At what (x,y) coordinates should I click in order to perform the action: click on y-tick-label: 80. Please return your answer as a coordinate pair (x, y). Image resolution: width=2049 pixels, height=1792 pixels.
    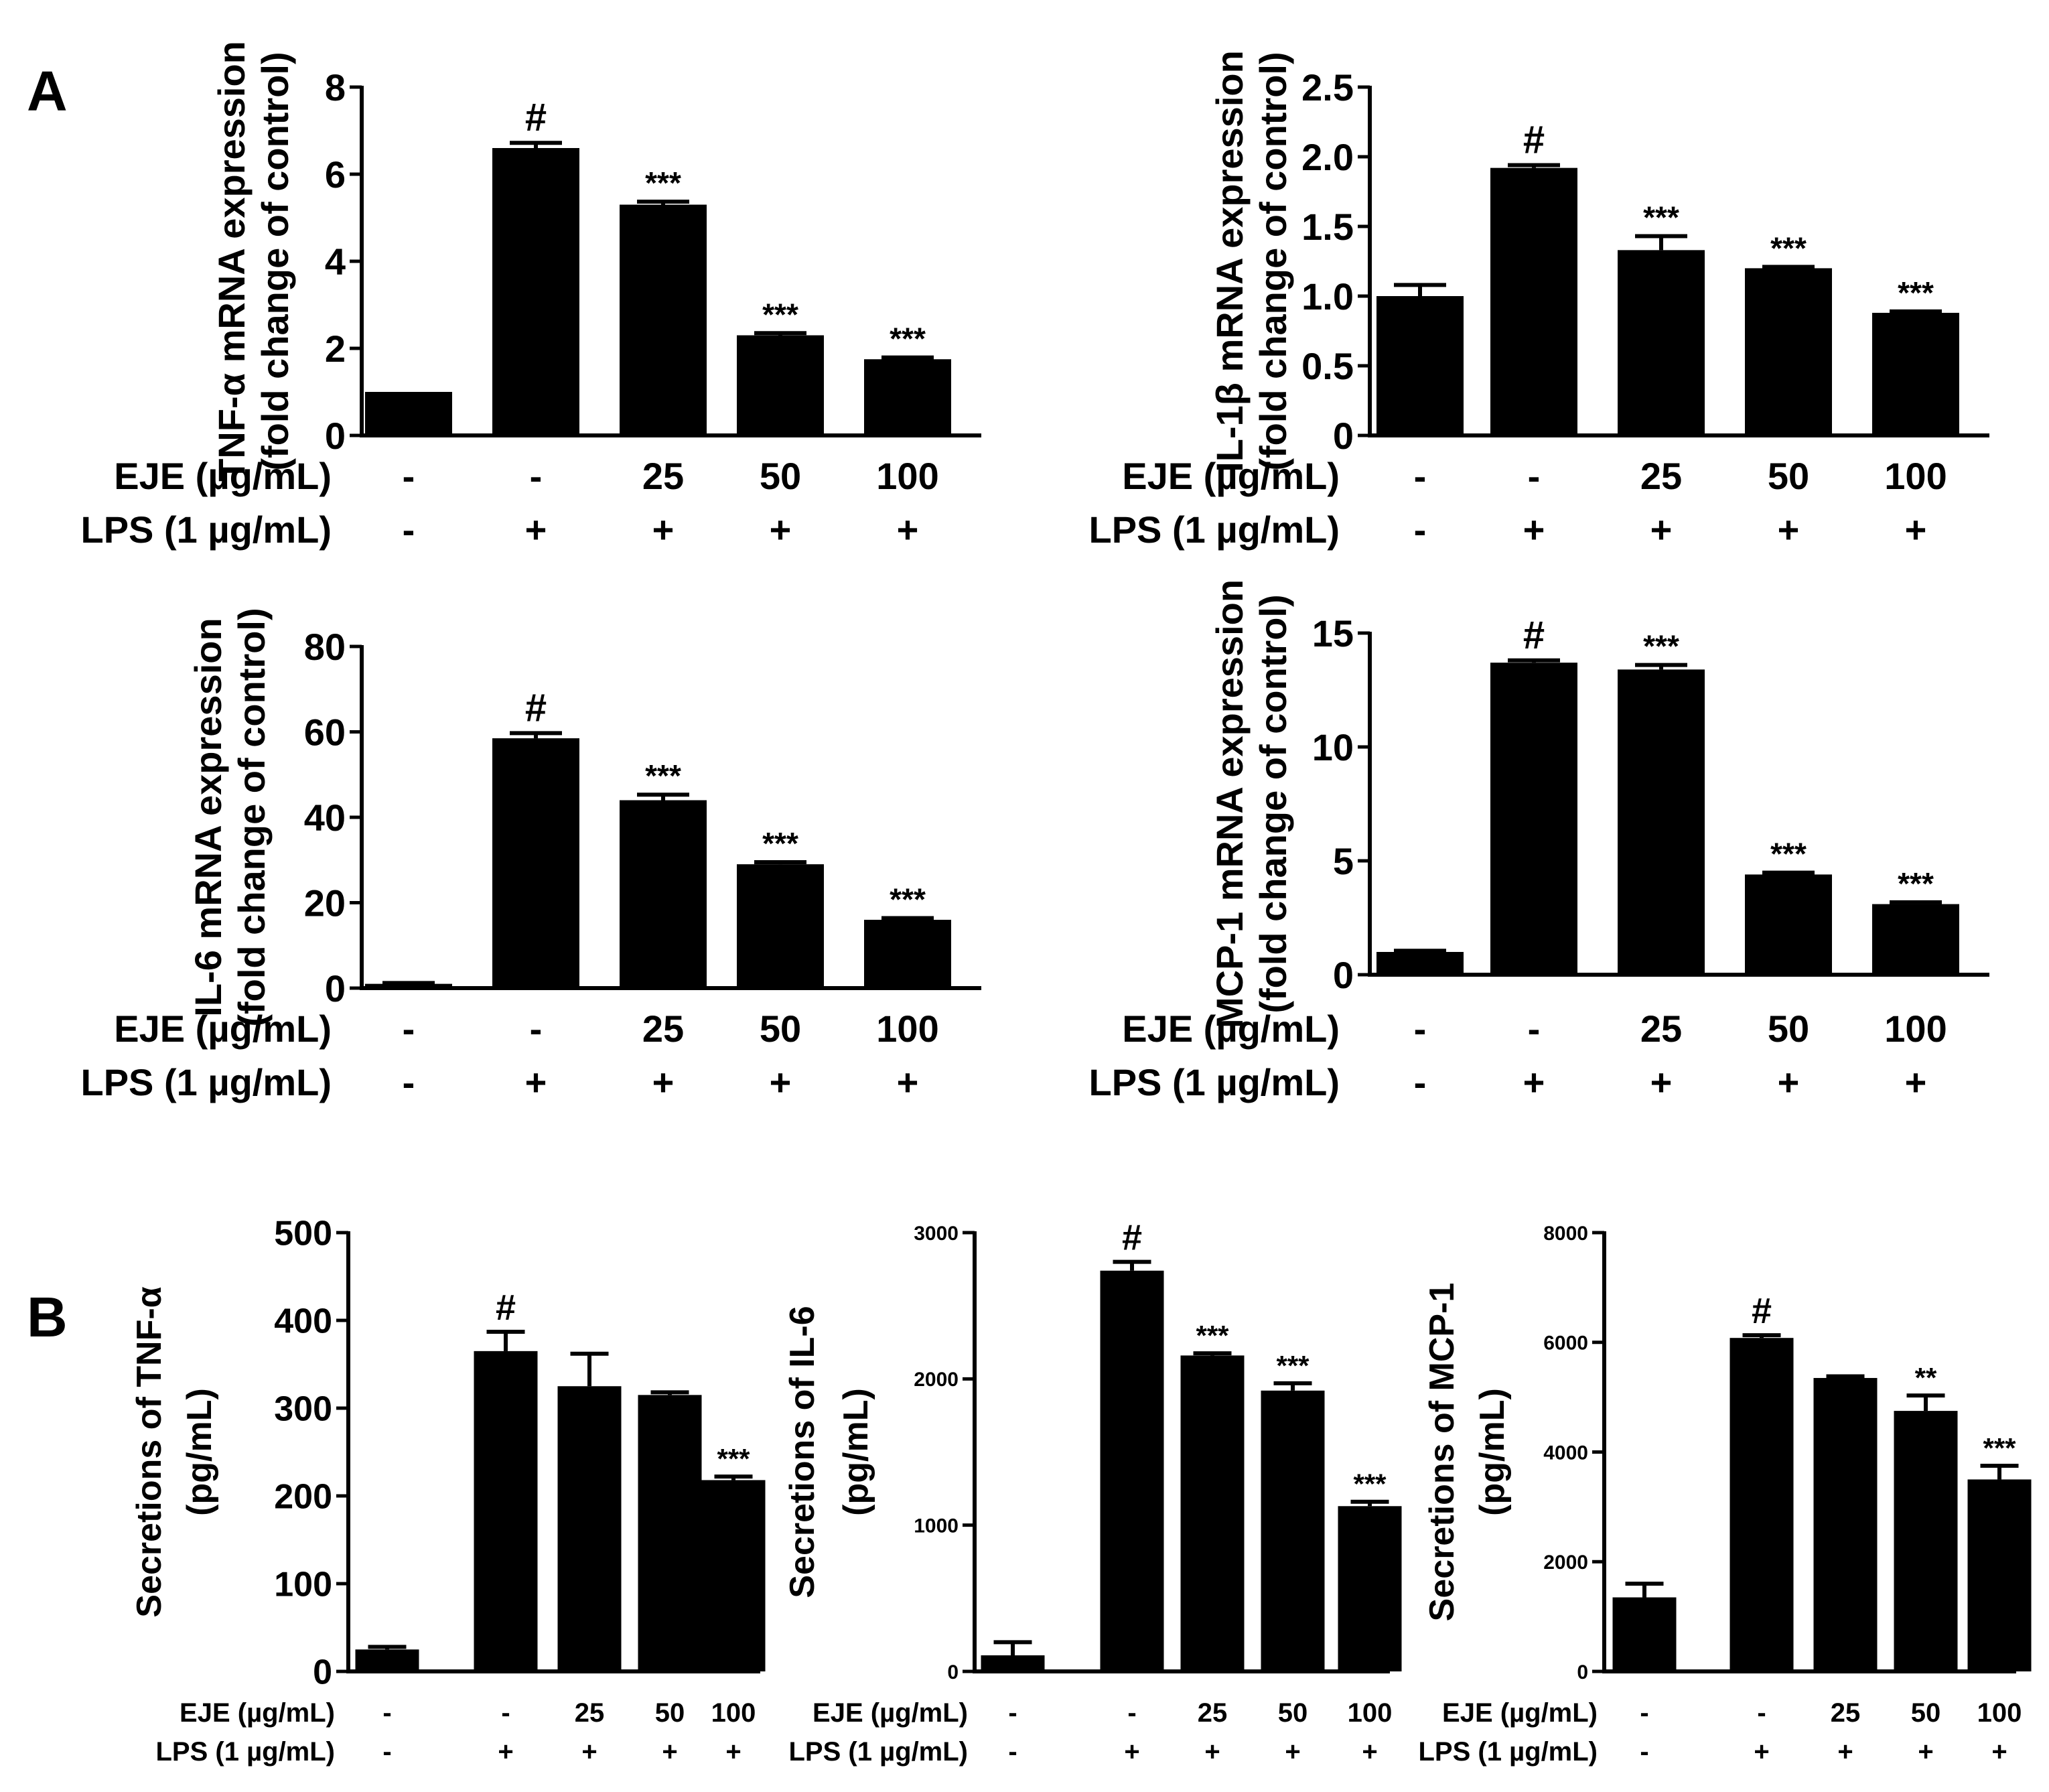
    Looking at the image, I should click on (325, 647).